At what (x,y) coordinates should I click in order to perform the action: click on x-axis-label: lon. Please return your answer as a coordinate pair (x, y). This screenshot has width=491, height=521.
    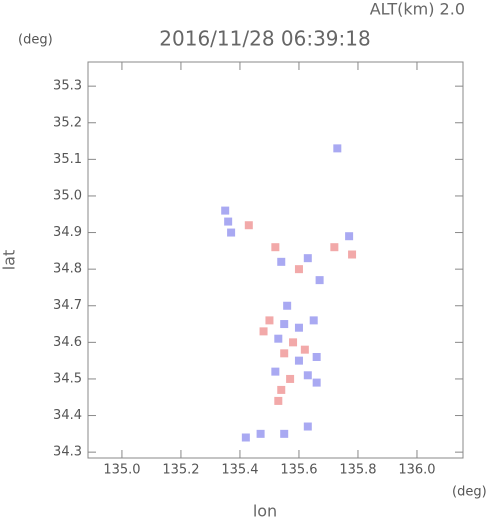
    Looking at the image, I should click on (265, 511).